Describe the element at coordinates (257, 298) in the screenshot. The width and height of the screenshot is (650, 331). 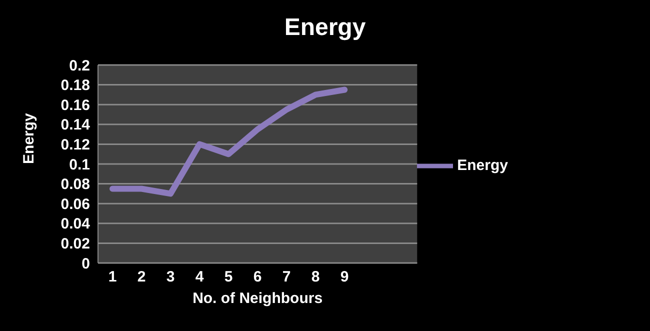
I see `x-axis-title: No. of Neighbours` at that location.